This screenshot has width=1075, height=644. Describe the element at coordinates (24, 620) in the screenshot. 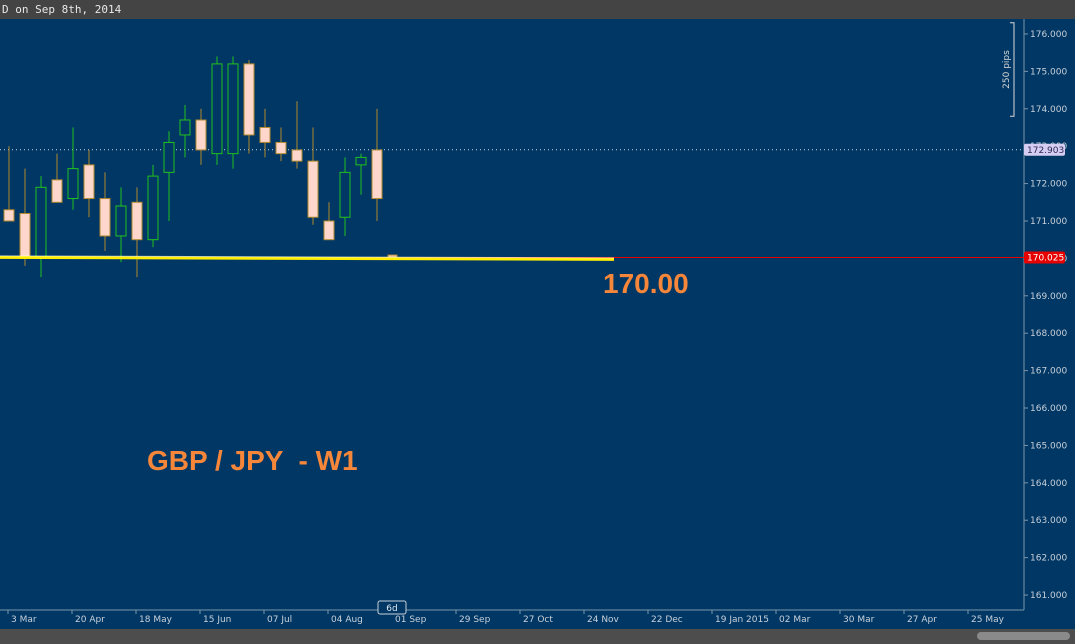

I see `x-tick-label: 3 Mar` at that location.